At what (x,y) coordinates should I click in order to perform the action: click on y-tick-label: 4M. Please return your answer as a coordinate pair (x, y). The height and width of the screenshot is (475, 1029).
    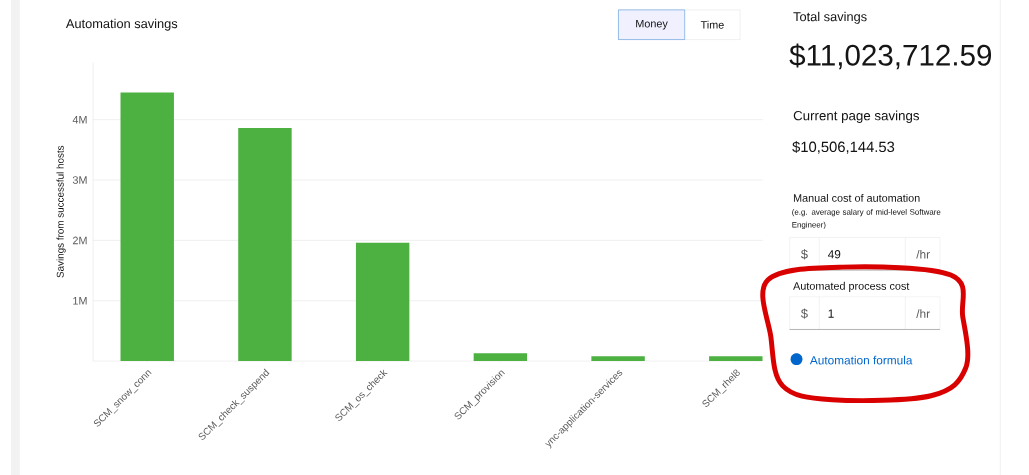
    Looking at the image, I should click on (79, 119).